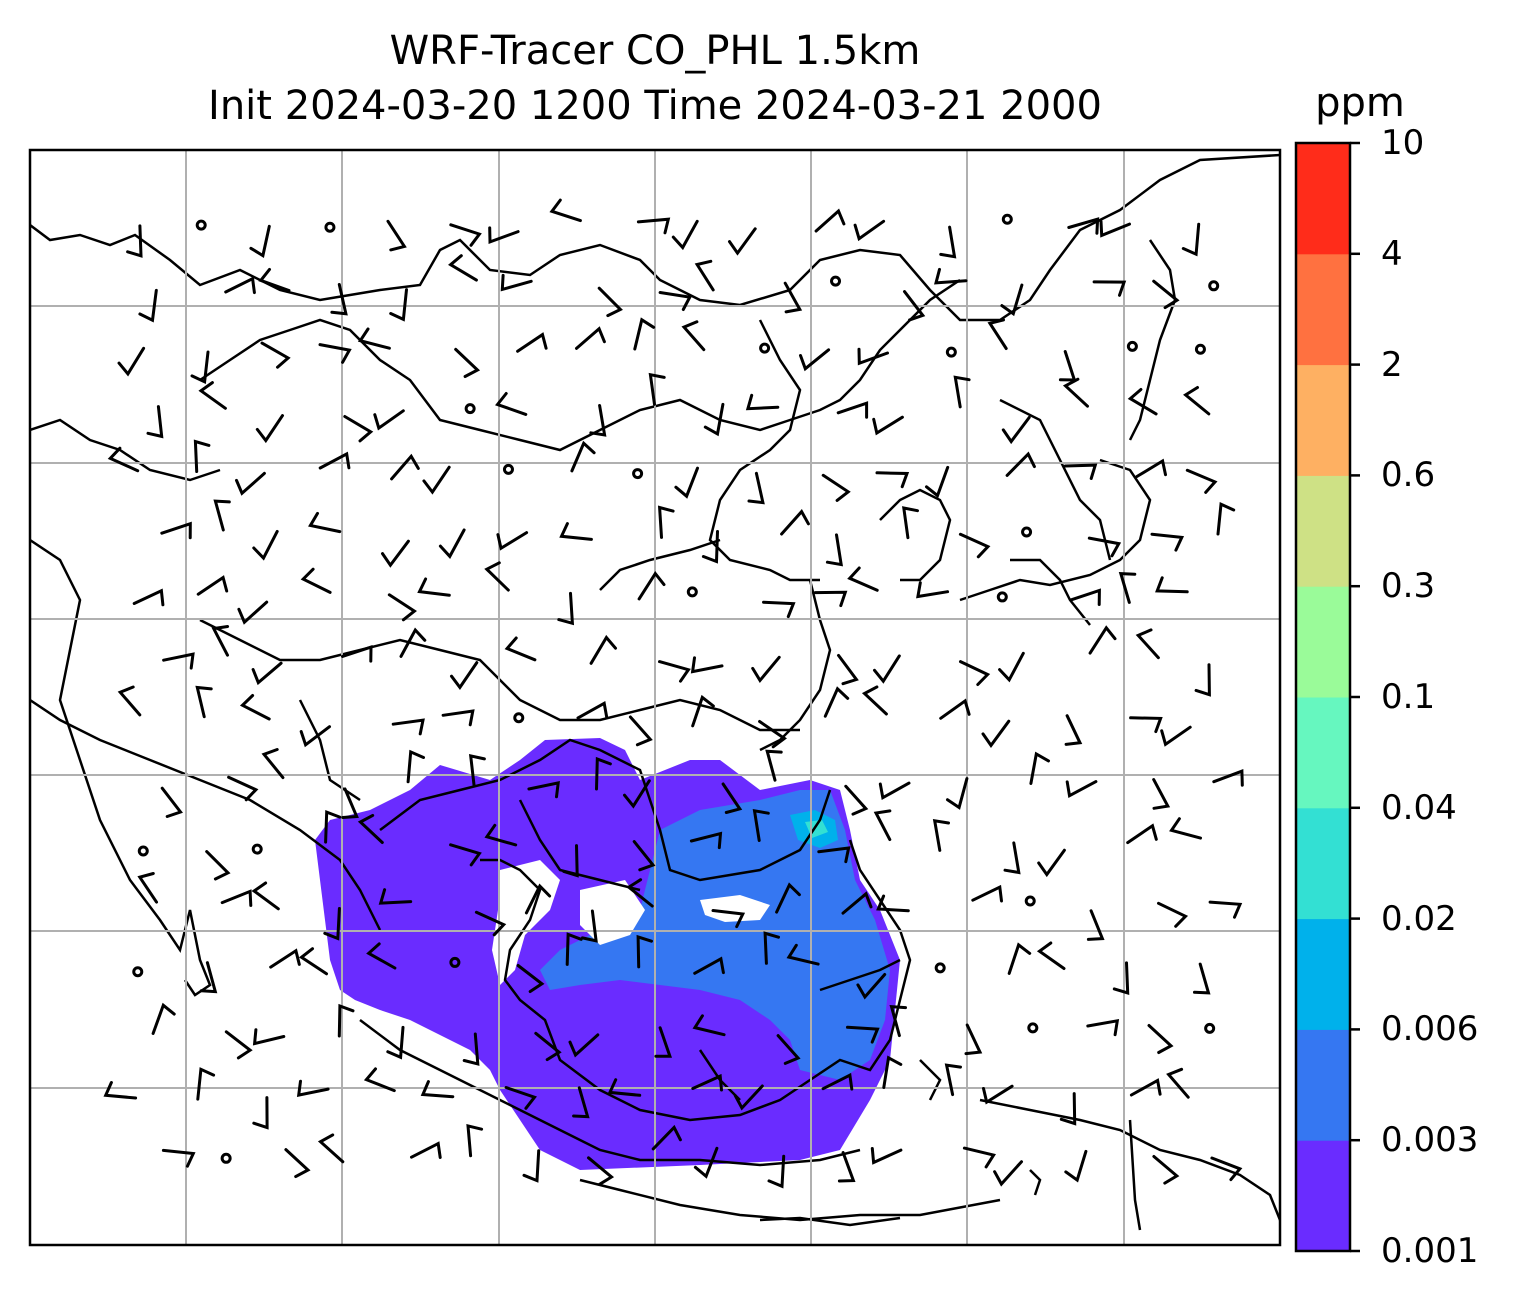 This screenshot has height=1306, width=1528. I want to click on colorbar-tick-label: 0.006, so click(1430, 1029).